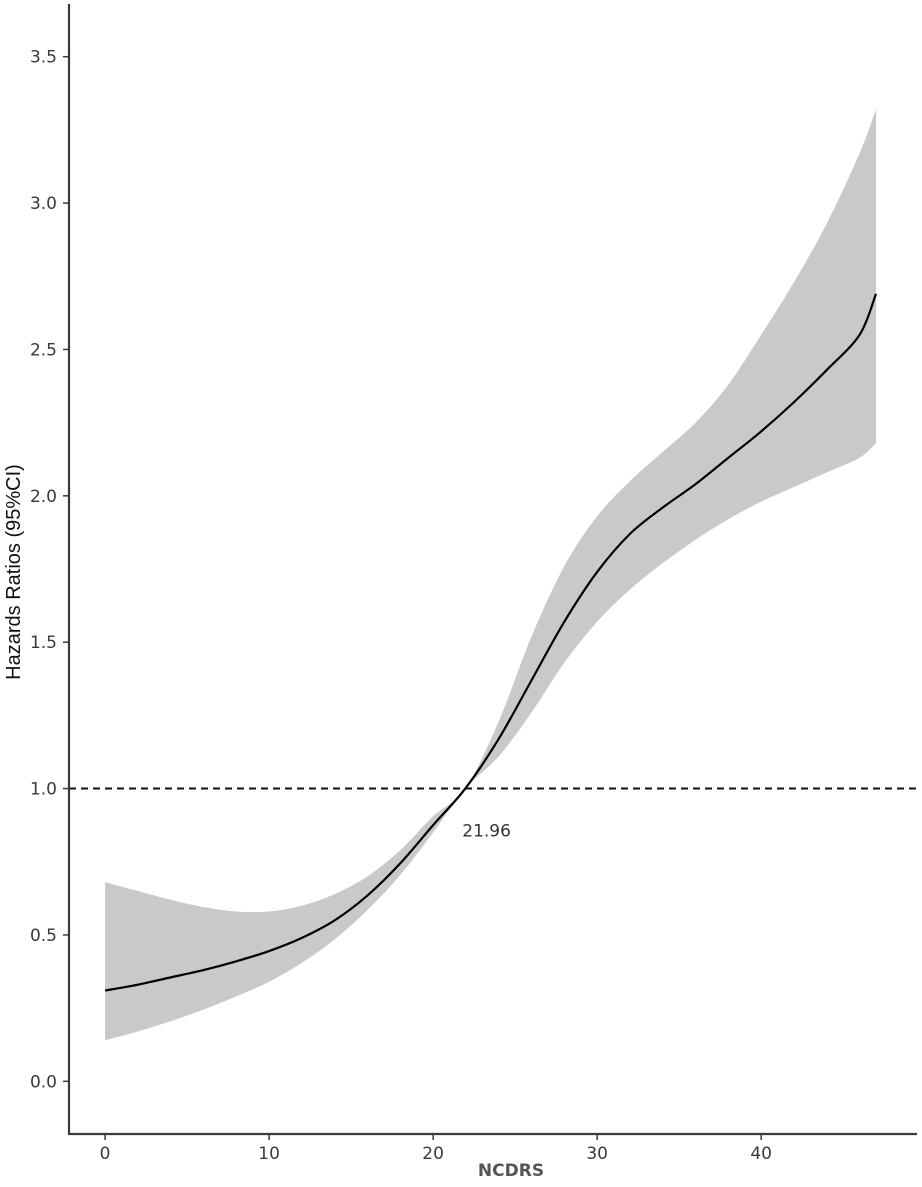 Image resolution: width=922 pixels, height=1187 pixels. Describe the element at coordinates (597, 1154) in the screenshot. I see `x-tick-label: 30` at that location.